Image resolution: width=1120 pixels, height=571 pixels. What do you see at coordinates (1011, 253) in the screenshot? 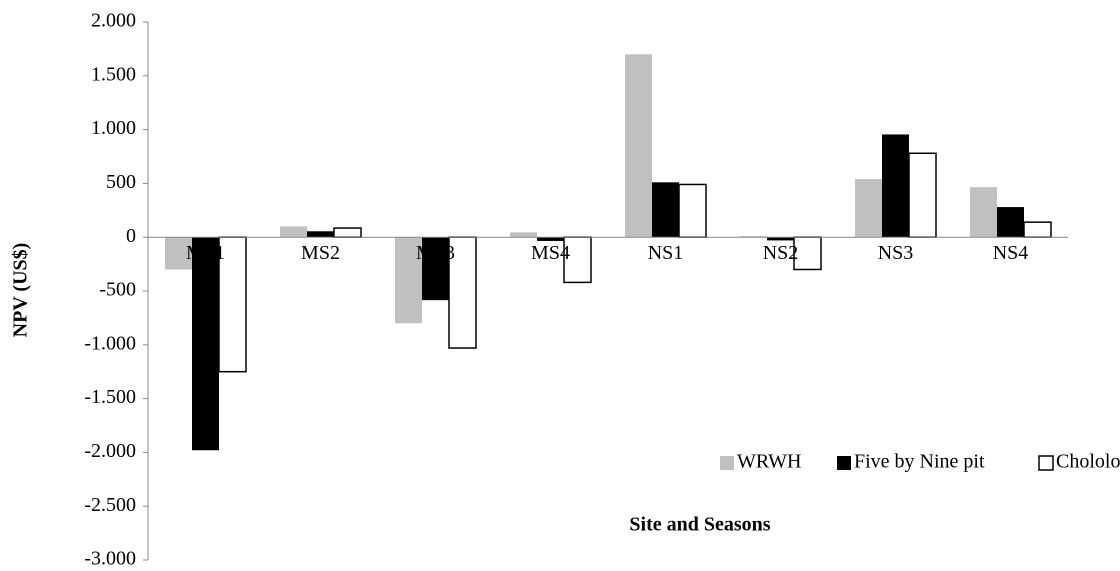
I see `x-tick-label: NS4` at bounding box center [1011, 253].